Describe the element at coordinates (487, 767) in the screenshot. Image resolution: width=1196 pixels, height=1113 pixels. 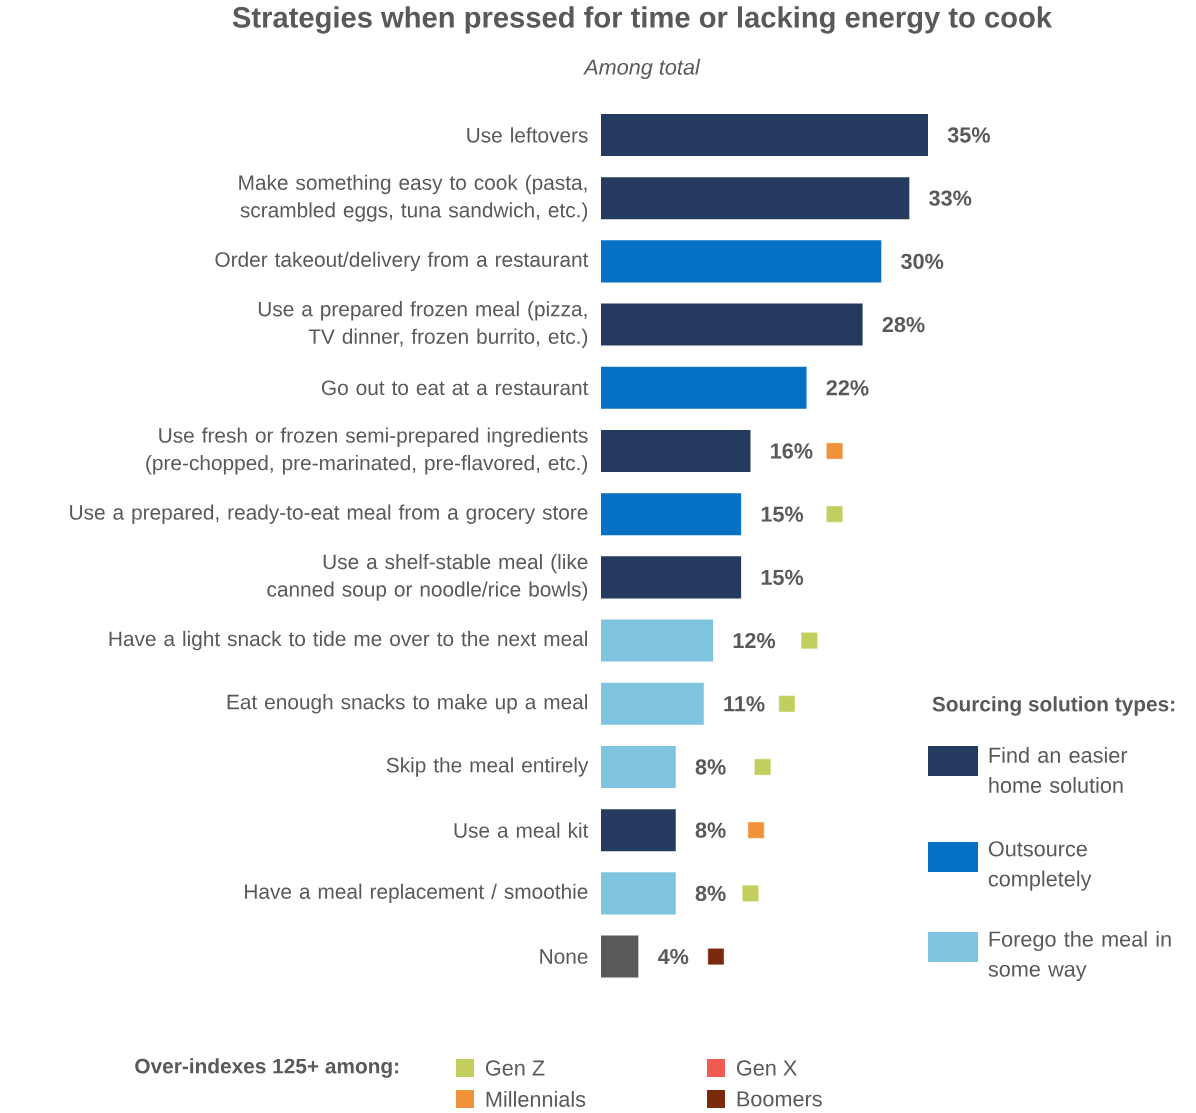
I see `y-tick-label: Skip the meal entirely` at that location.